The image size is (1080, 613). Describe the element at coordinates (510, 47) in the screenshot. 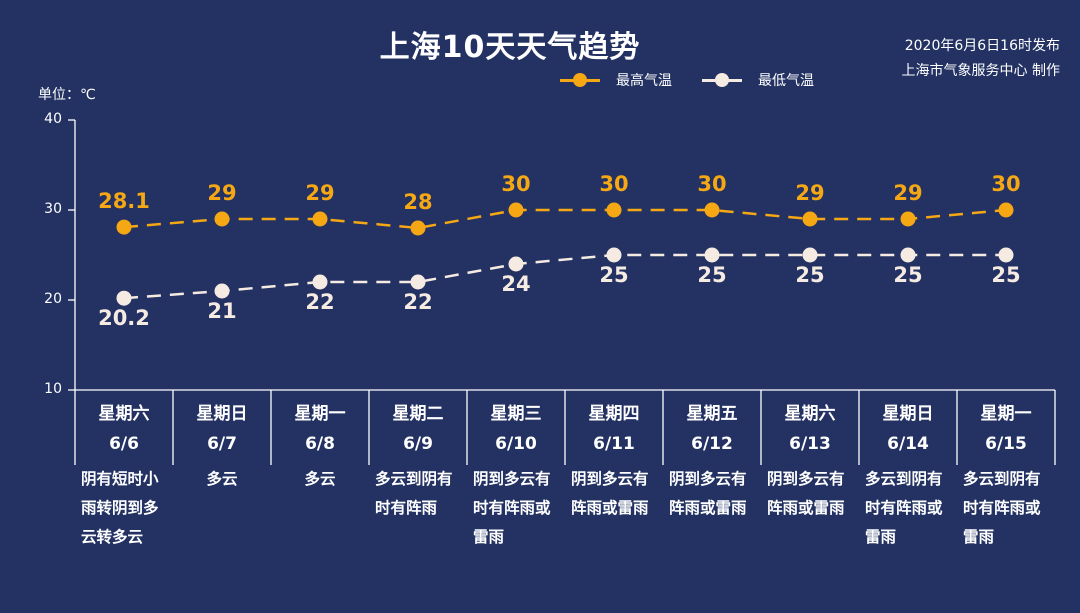

I see `chart-title: 上海10天天气趋势` at that location.